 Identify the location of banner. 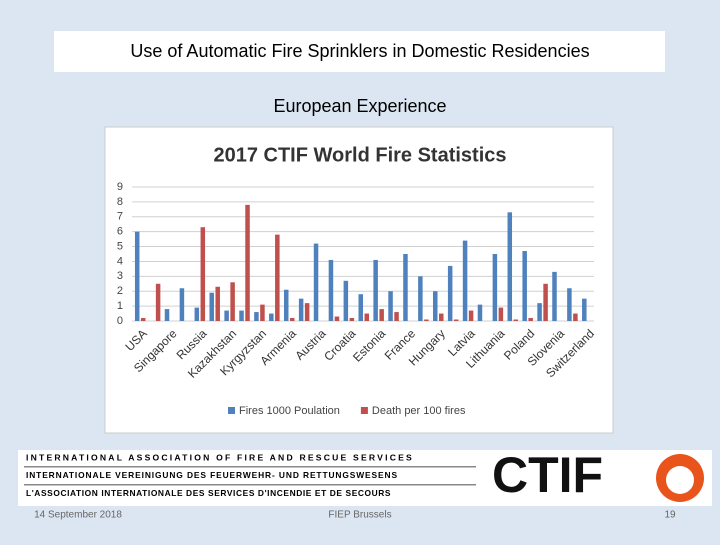
(365, 478).